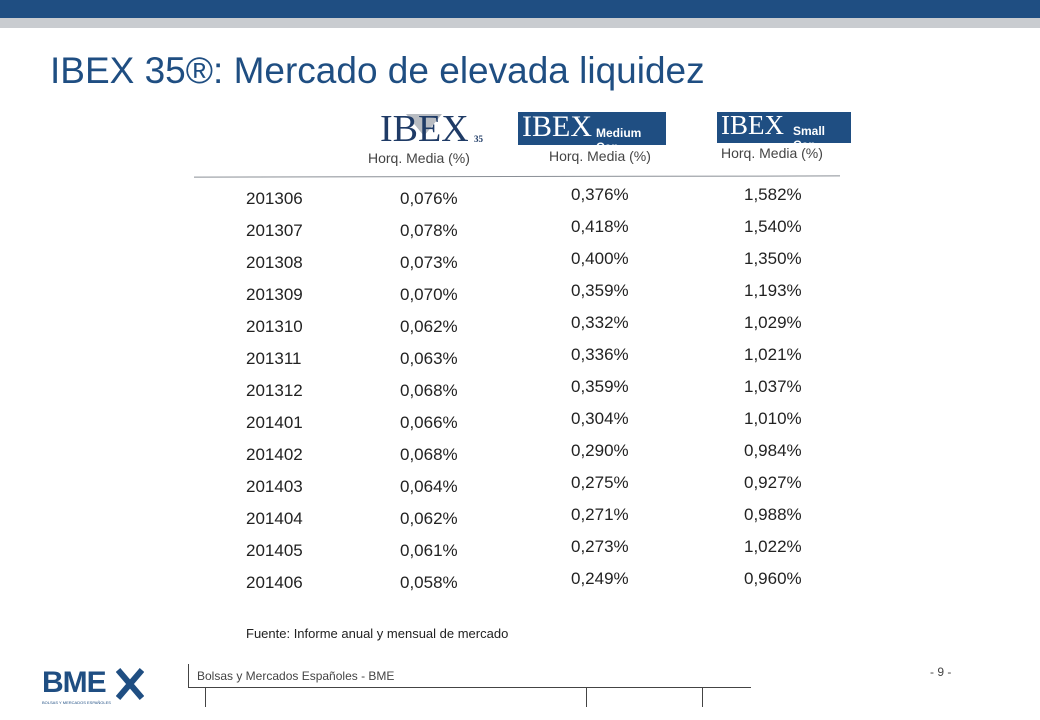 Image resolution: width=1040 pixels, height=720 pixels. I want to click on cell-small: 0,960%, so click(773, 578).